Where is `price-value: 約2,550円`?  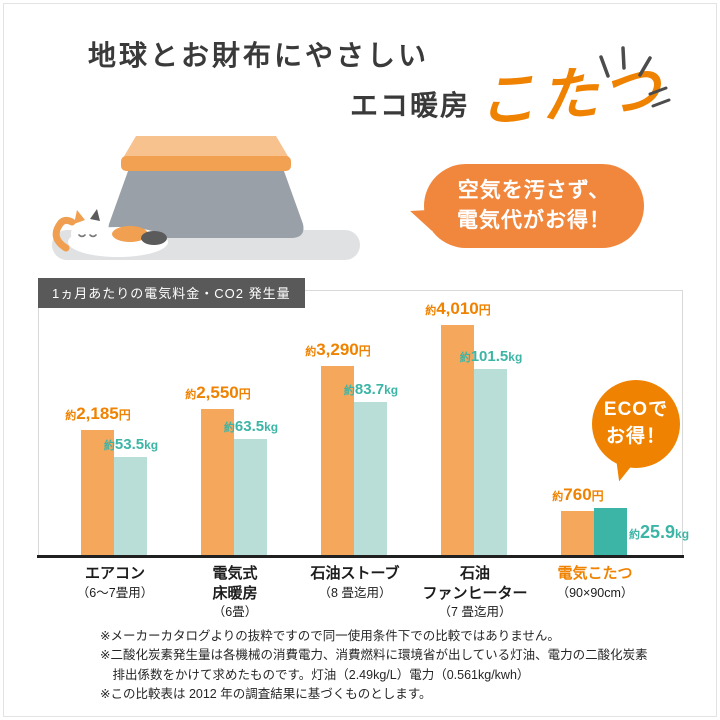 price-value: 約2,550円 is located at coordinates (218, 393).